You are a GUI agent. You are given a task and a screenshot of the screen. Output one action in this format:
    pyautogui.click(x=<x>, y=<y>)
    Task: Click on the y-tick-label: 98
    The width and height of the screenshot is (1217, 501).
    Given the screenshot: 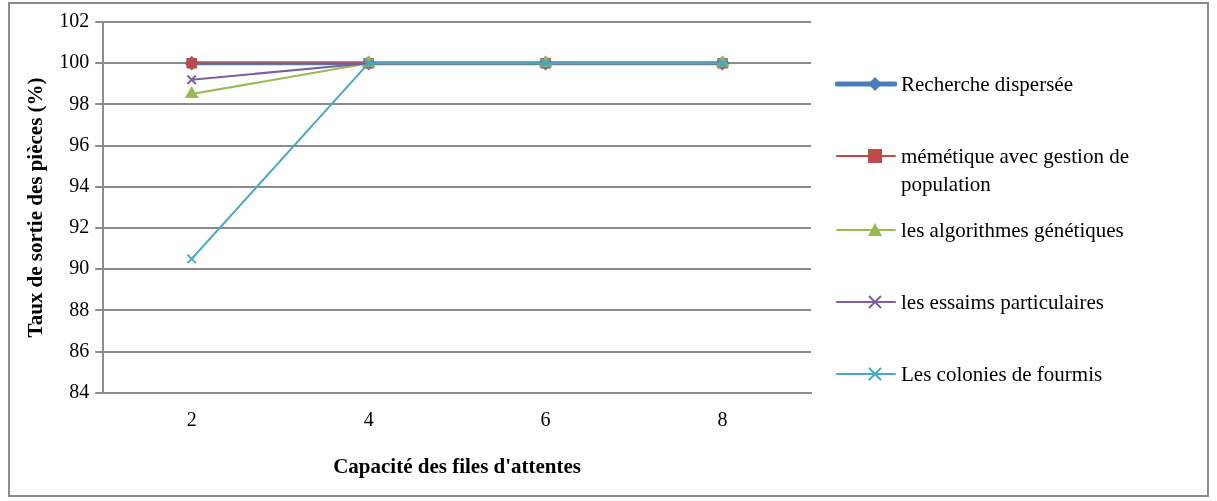 What is the action you would take?
    pyautogui.click(x=79, y=102)
    